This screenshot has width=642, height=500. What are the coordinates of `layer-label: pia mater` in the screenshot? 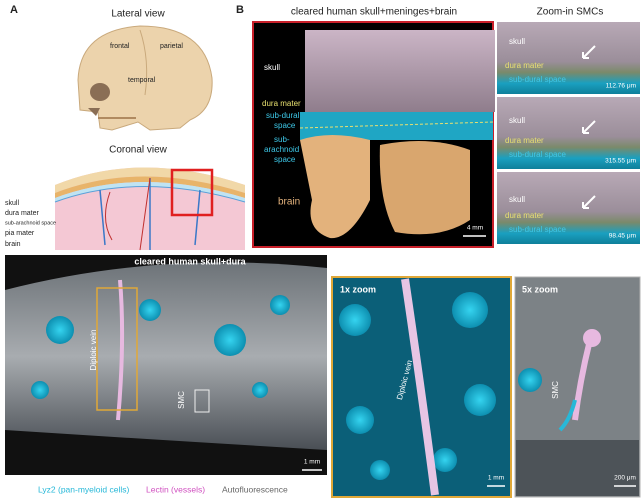 It's located at (20, 233).